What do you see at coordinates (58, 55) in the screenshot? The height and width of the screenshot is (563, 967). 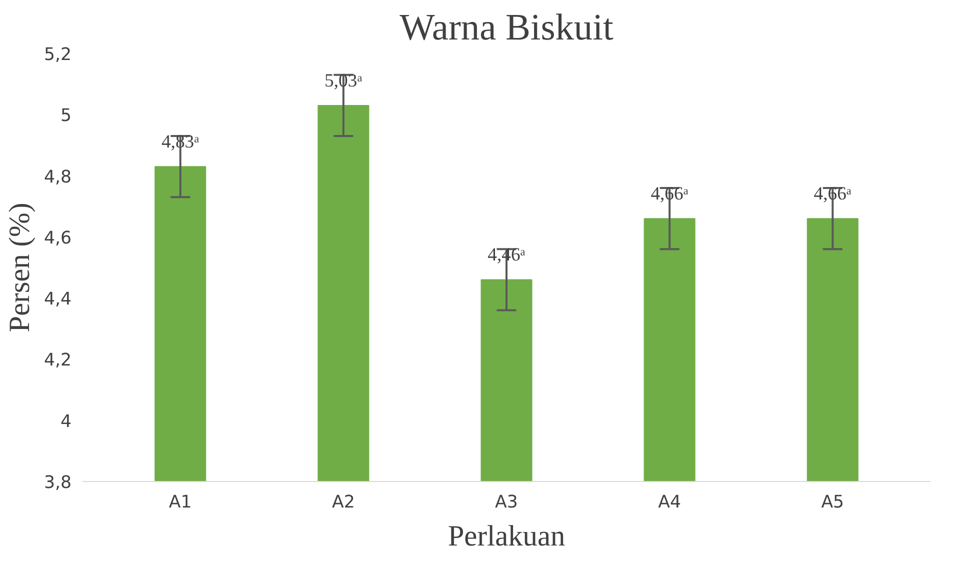 I see `y-tick-label: 5,2` at bounding box center [58, 55].